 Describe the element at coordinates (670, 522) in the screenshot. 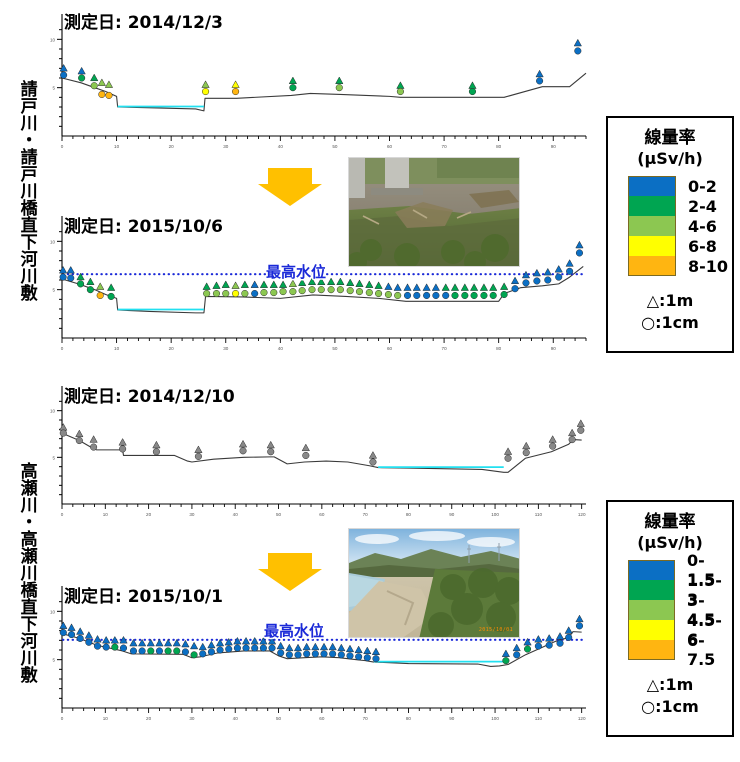

I see `legend-title-takase: 線量率` at that location.